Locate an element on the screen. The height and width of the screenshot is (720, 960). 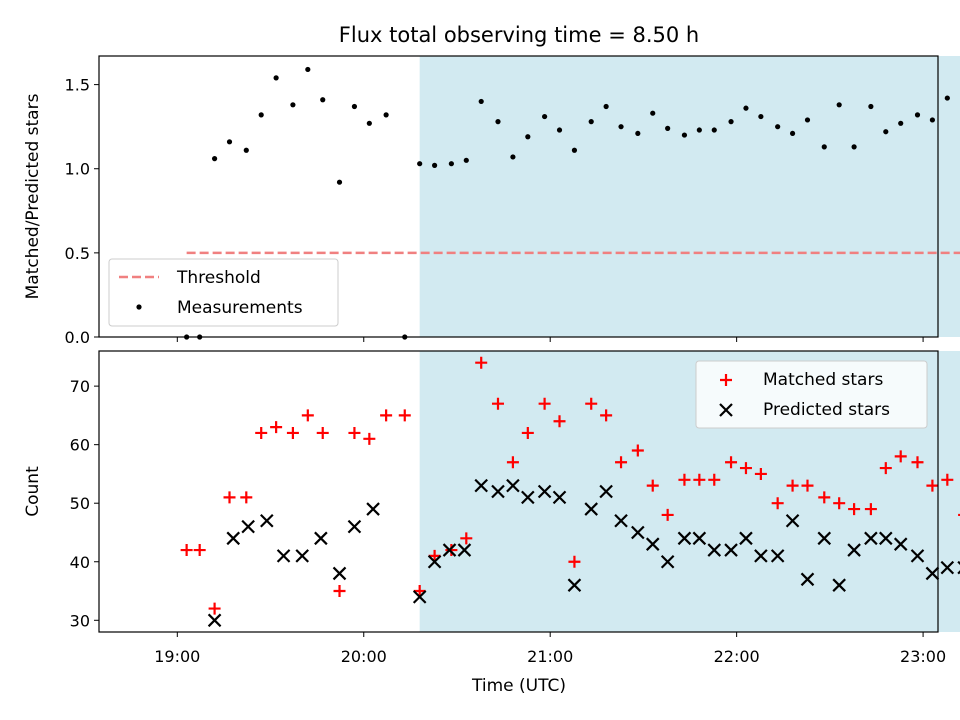
legend-predicted-marker is located at coordinates (726, 410).